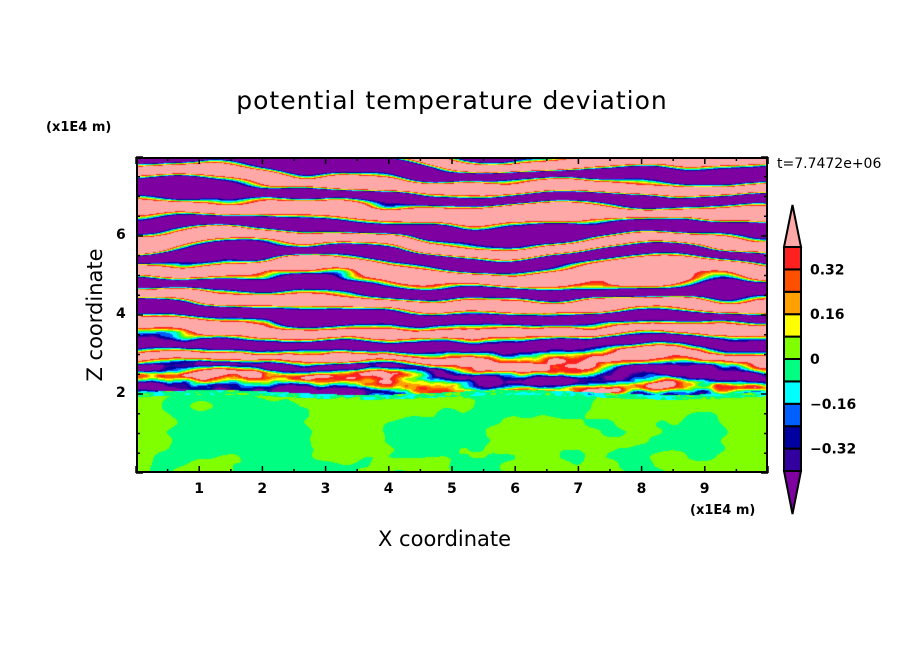 The width and height of the screenshot is (904, 654). I want to click on colorbar-label: 0, so click(815, 360).